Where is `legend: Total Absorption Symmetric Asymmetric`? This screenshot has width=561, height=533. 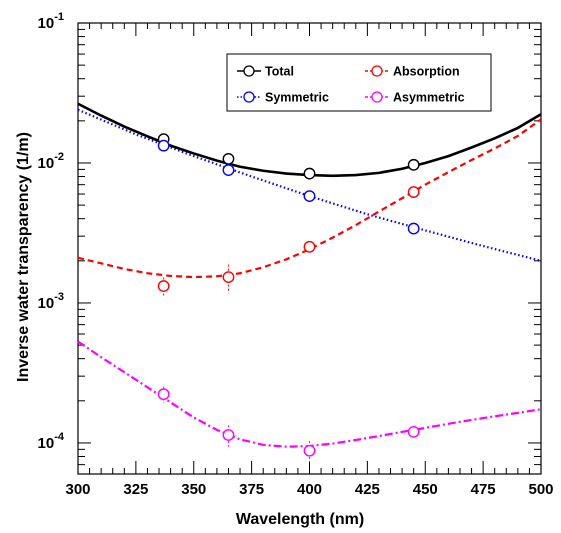
legend: Total Absorption Symmetric Asymmetric is located at coordinates (359, 82).